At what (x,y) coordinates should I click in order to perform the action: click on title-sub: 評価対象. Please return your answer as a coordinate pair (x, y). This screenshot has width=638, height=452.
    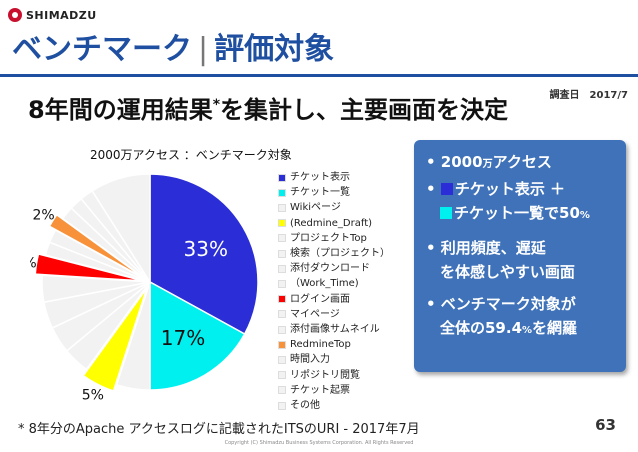
    Looking at the image, I should click on (274, 49).